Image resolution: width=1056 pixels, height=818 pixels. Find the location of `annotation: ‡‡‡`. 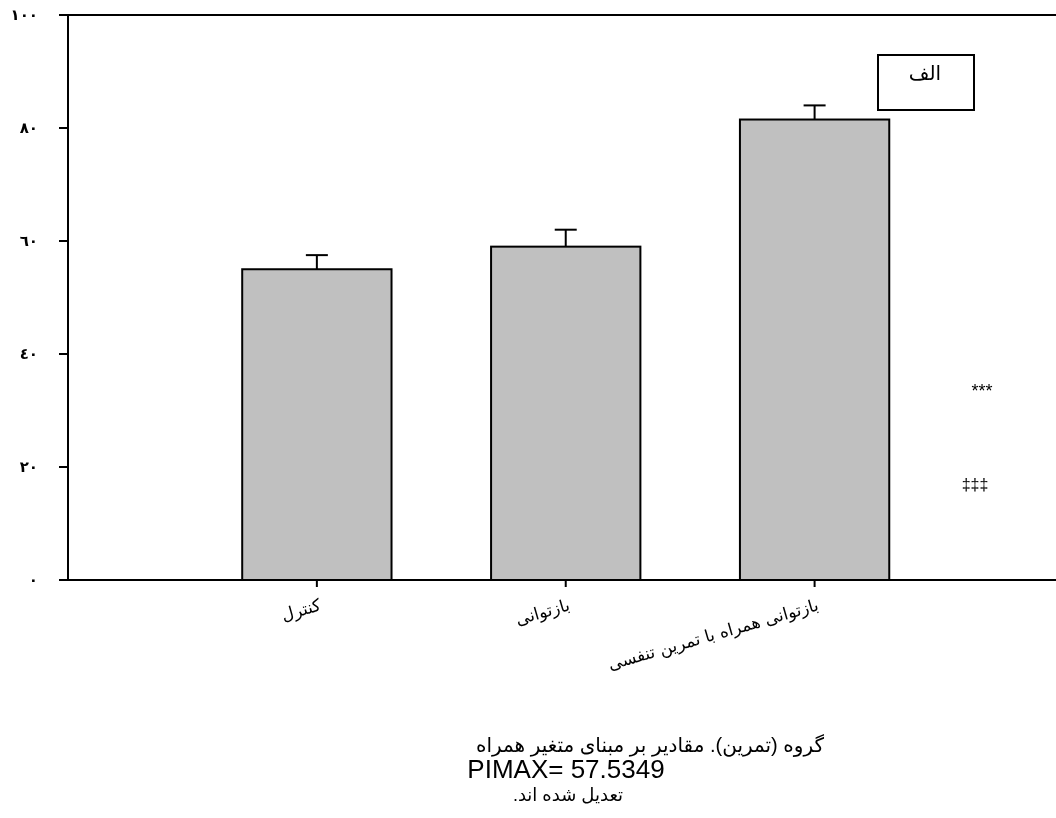

annotation: ‡‡‡ is located at coordinates (975, 484).